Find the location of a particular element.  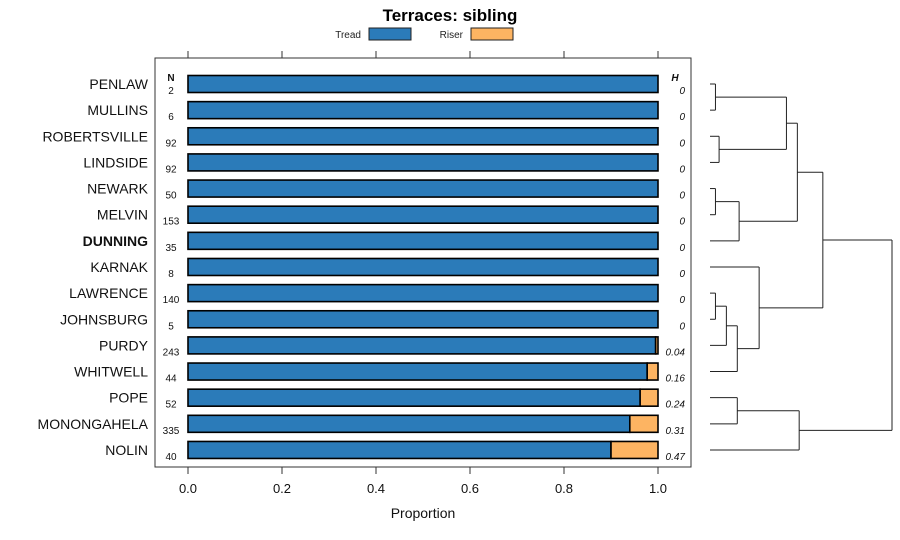

n-value-whitwell: 44 is located at coordinates (171, 379).